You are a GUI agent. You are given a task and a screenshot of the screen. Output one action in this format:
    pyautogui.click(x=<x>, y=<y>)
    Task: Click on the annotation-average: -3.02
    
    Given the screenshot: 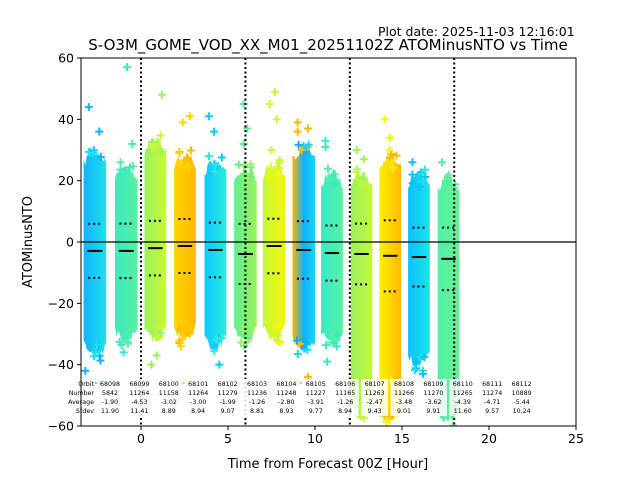 What is the action you would take?
    pyautogui.click(x=169, y=402)
    